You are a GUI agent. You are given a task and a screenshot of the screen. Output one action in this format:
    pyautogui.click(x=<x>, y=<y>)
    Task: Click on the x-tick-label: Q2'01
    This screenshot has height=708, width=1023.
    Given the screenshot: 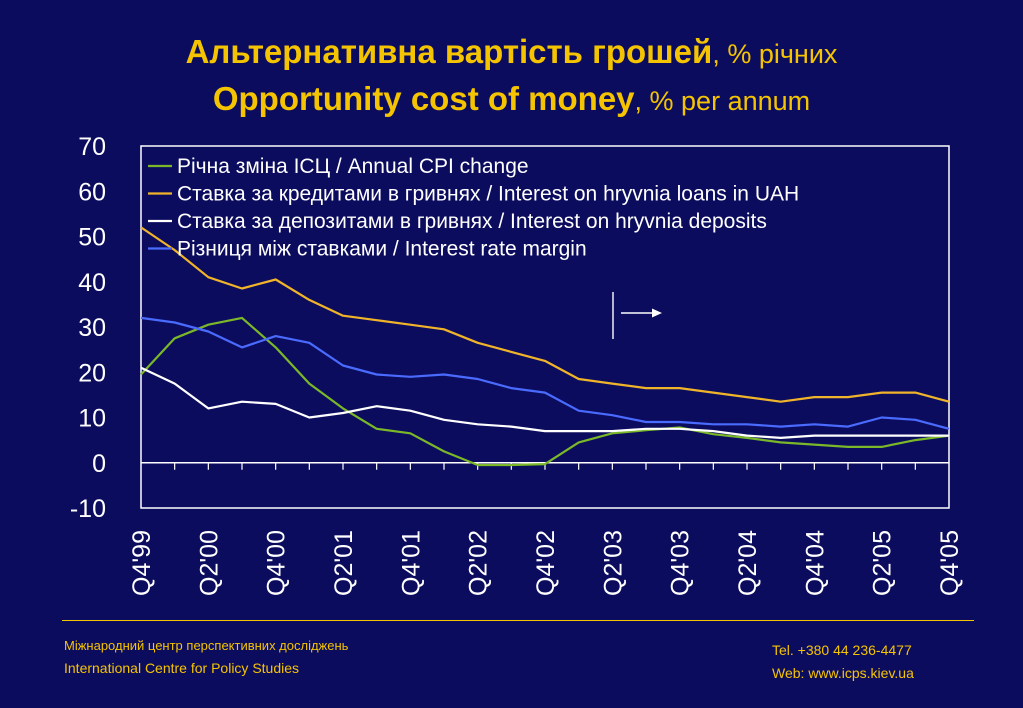 What is the action you would take?
    pyautogui.click(x=344, y=563)
    